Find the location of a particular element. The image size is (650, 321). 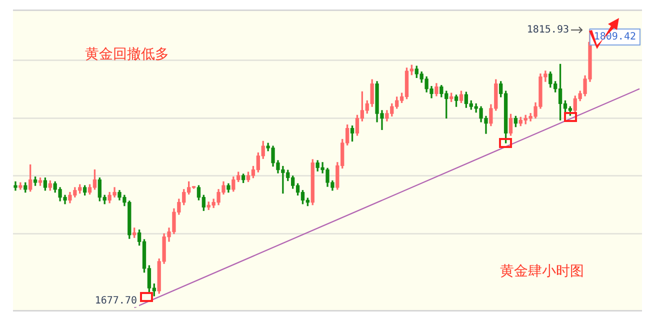

annotation: 黄金回撤低多 is located at coordinates (127, 54).